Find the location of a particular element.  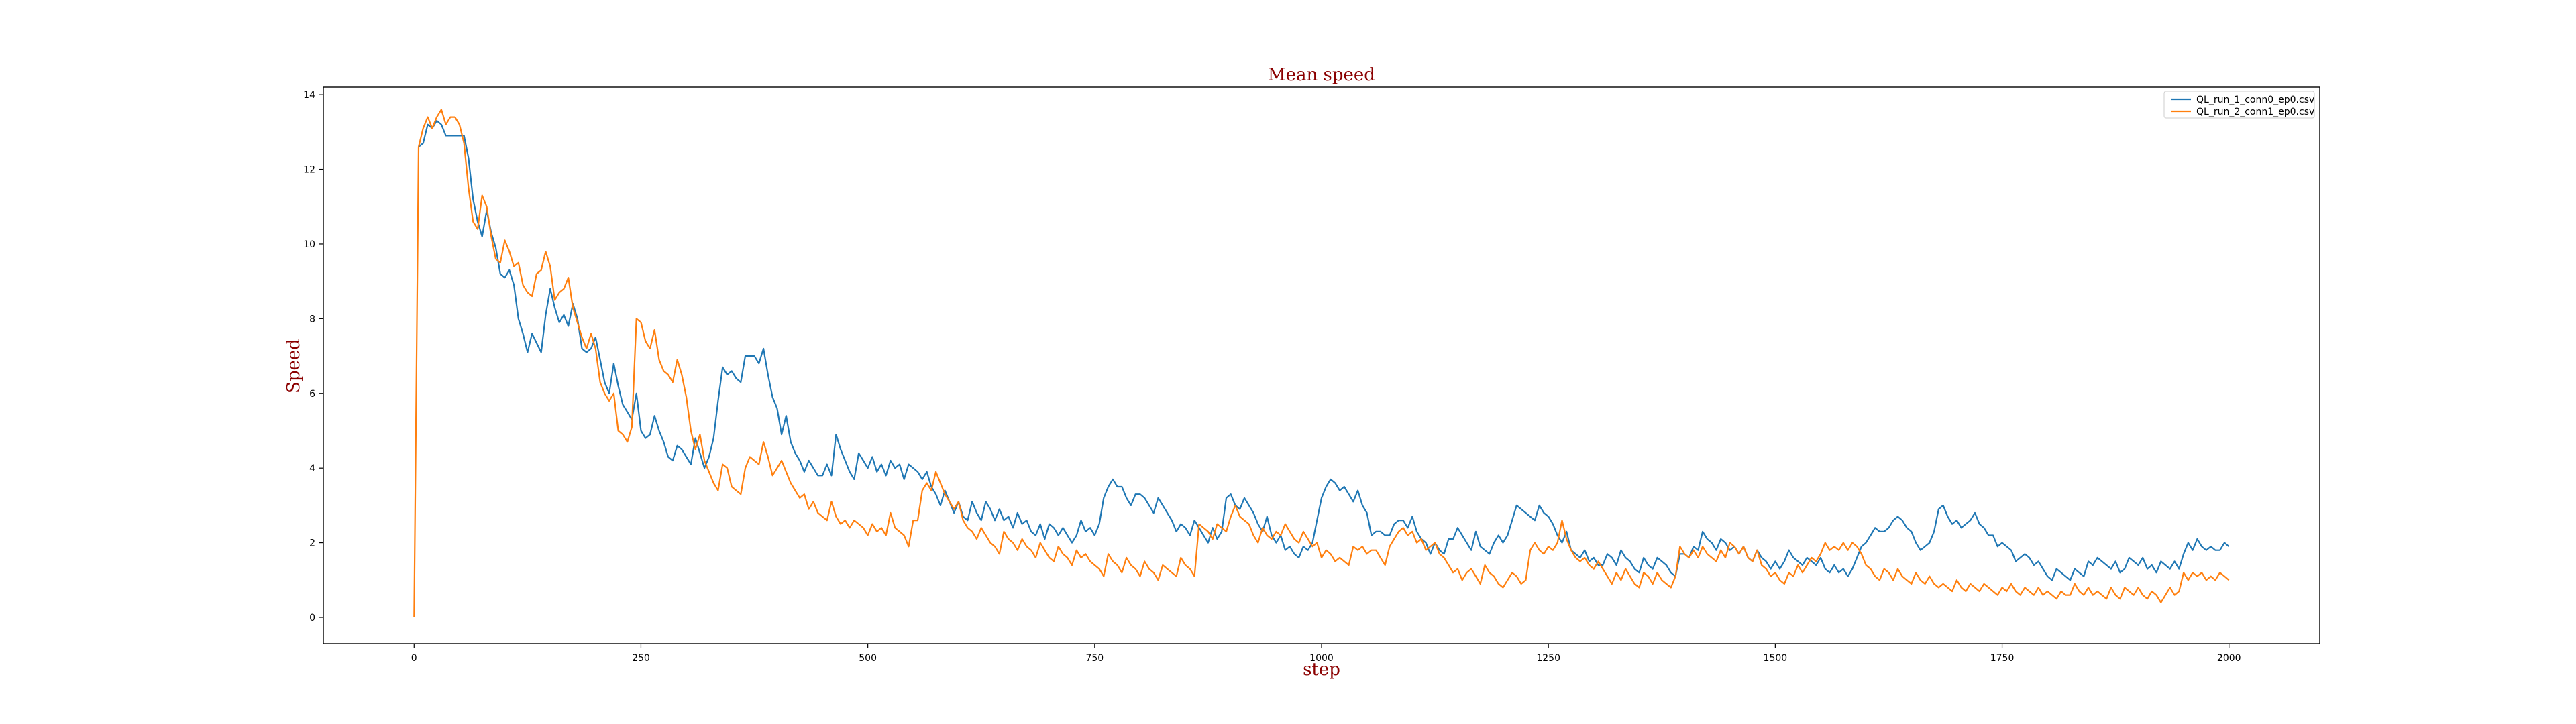

y-tick-label: 4 is located at coordinates (312, 468).